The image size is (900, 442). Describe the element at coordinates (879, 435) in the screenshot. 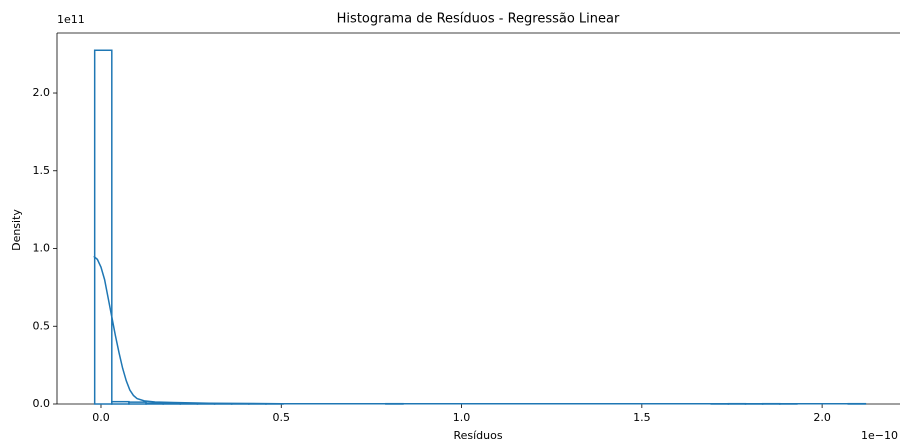

I see `x-offset-label: 1e−10` at that location.